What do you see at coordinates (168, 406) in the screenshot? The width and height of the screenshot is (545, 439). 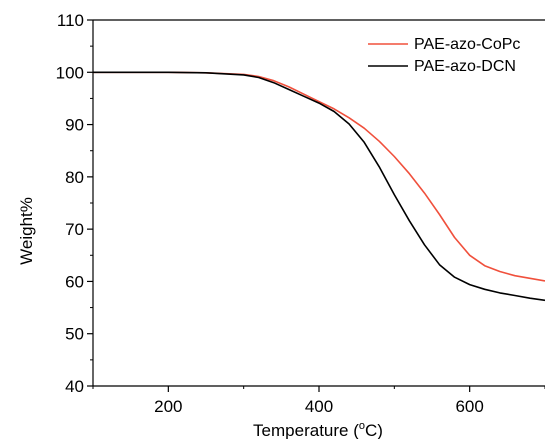 I see `x-tick-label: 200` at bounding box center [168, 406].